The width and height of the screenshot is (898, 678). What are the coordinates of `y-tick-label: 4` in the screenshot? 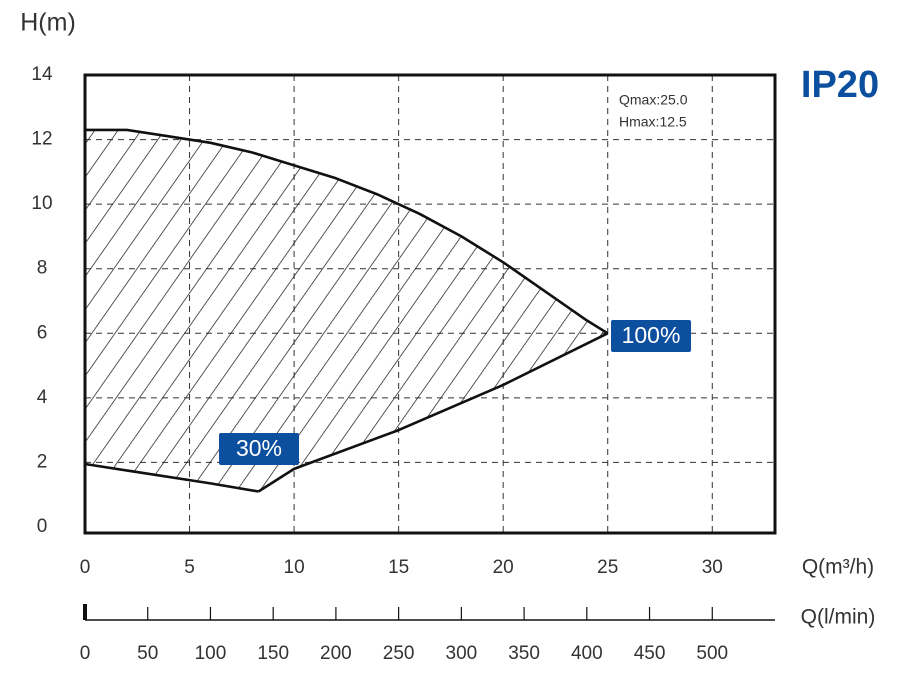 It's located at (42, 397).